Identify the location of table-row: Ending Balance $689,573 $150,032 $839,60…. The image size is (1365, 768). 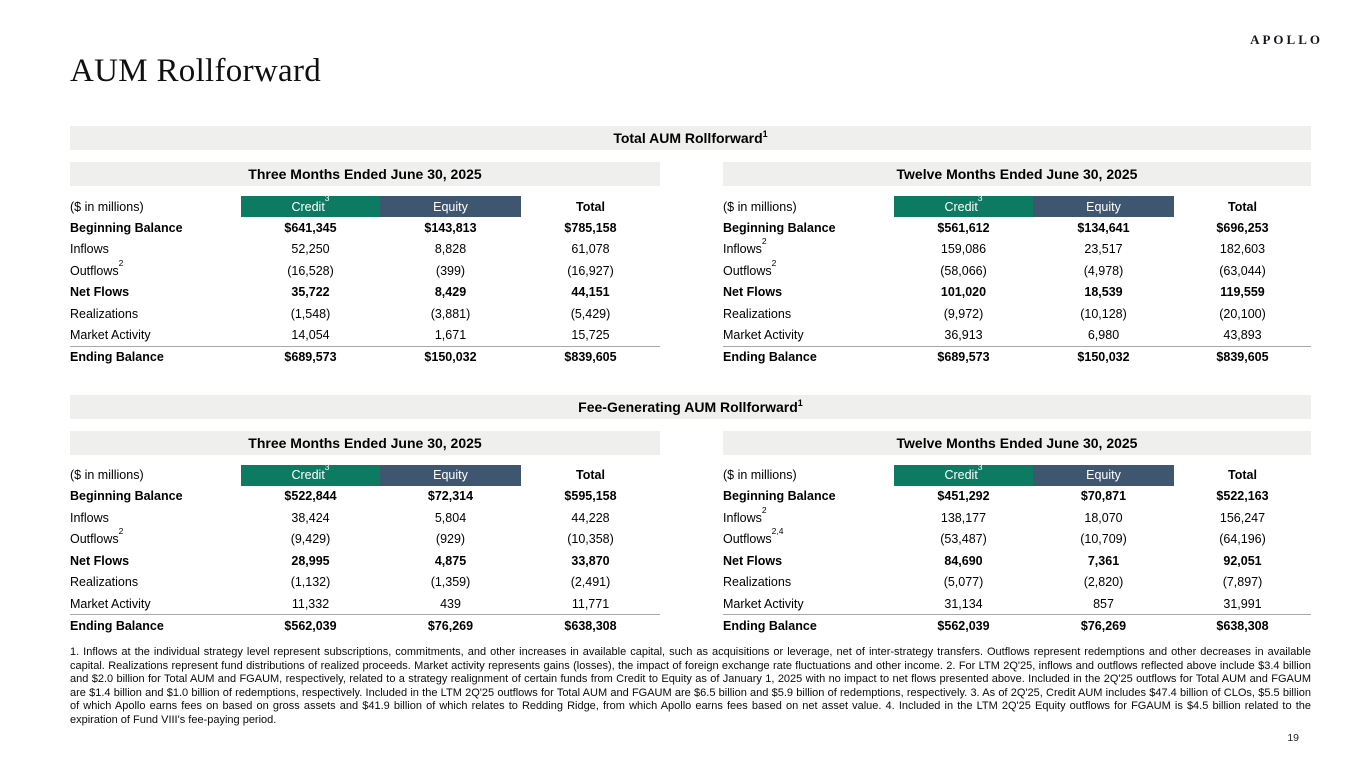
(365, 356).